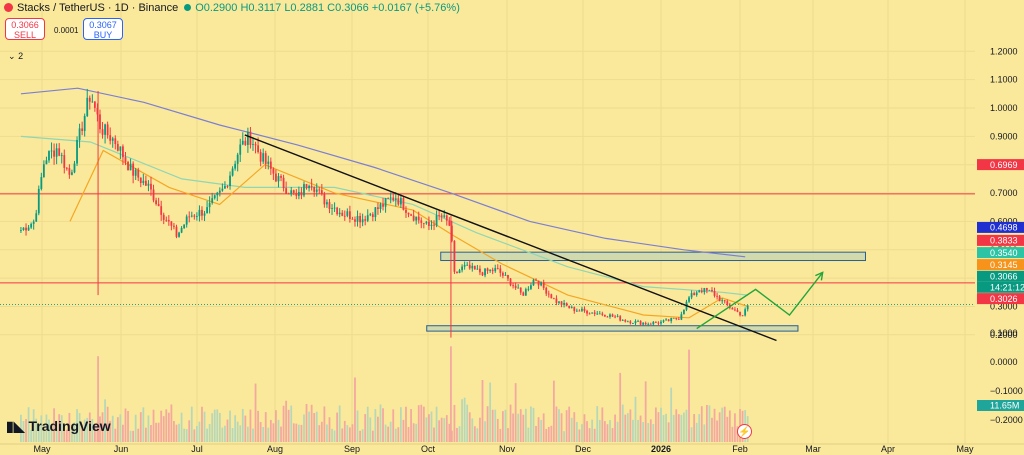  What do you see at coordinates (15, 56) in the screenshot?
I see `indicator-toggle: ⌄ 2` at bounding box center [15, 56].